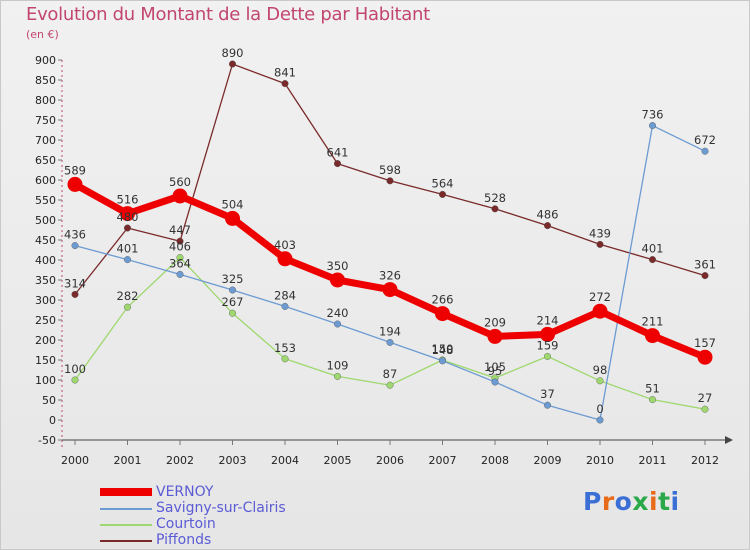 The width and height of the screenshot is (750, 550). What do you see at coordinates (75, 369) in the screenshot?
I see `data-label-courtoin: 100` at bounding box center [75, 369].